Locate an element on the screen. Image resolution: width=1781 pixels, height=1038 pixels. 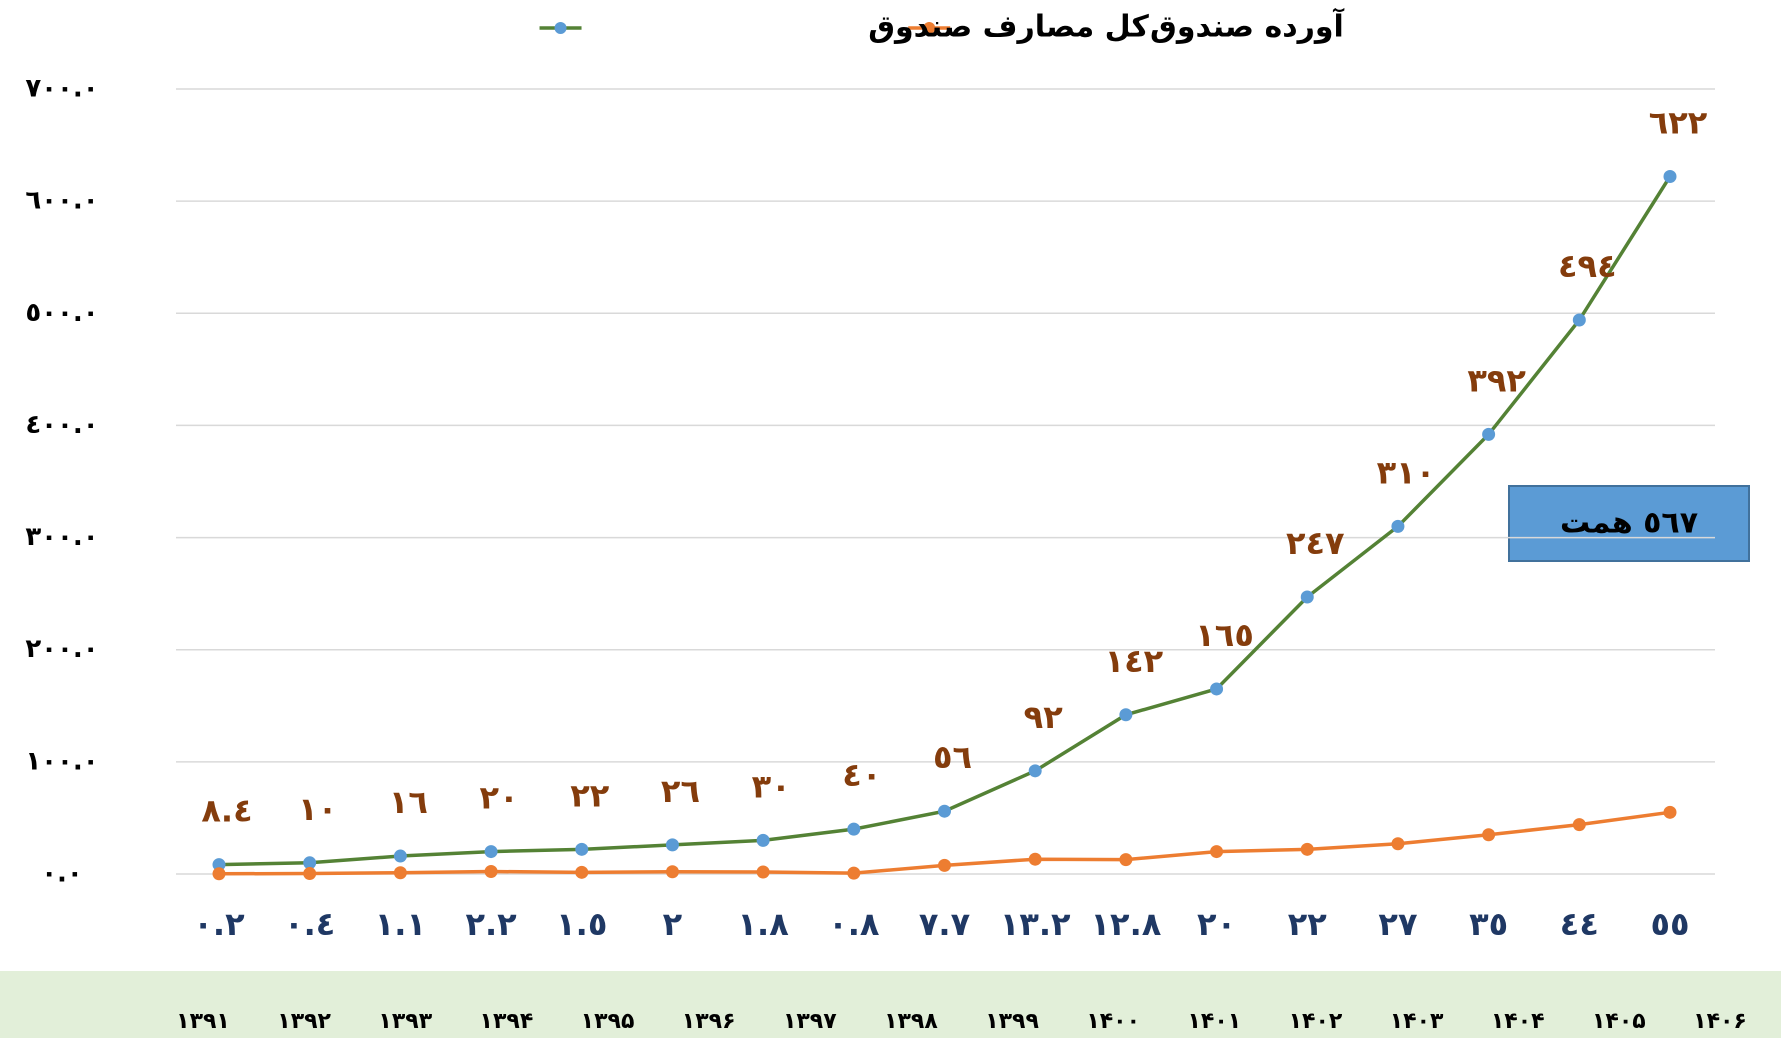
data-label: ٢.٢ is located at coordinates (491, 924).